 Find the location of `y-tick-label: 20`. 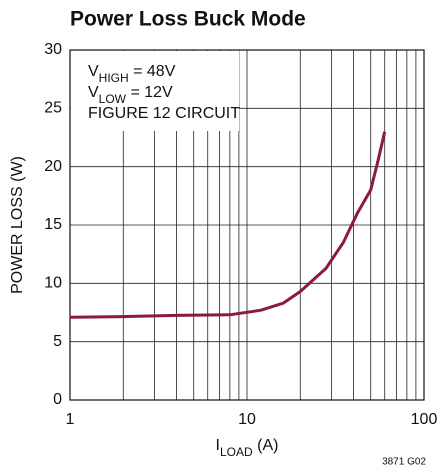

y-tick-label: 20 is located at coordinates (53, 166).